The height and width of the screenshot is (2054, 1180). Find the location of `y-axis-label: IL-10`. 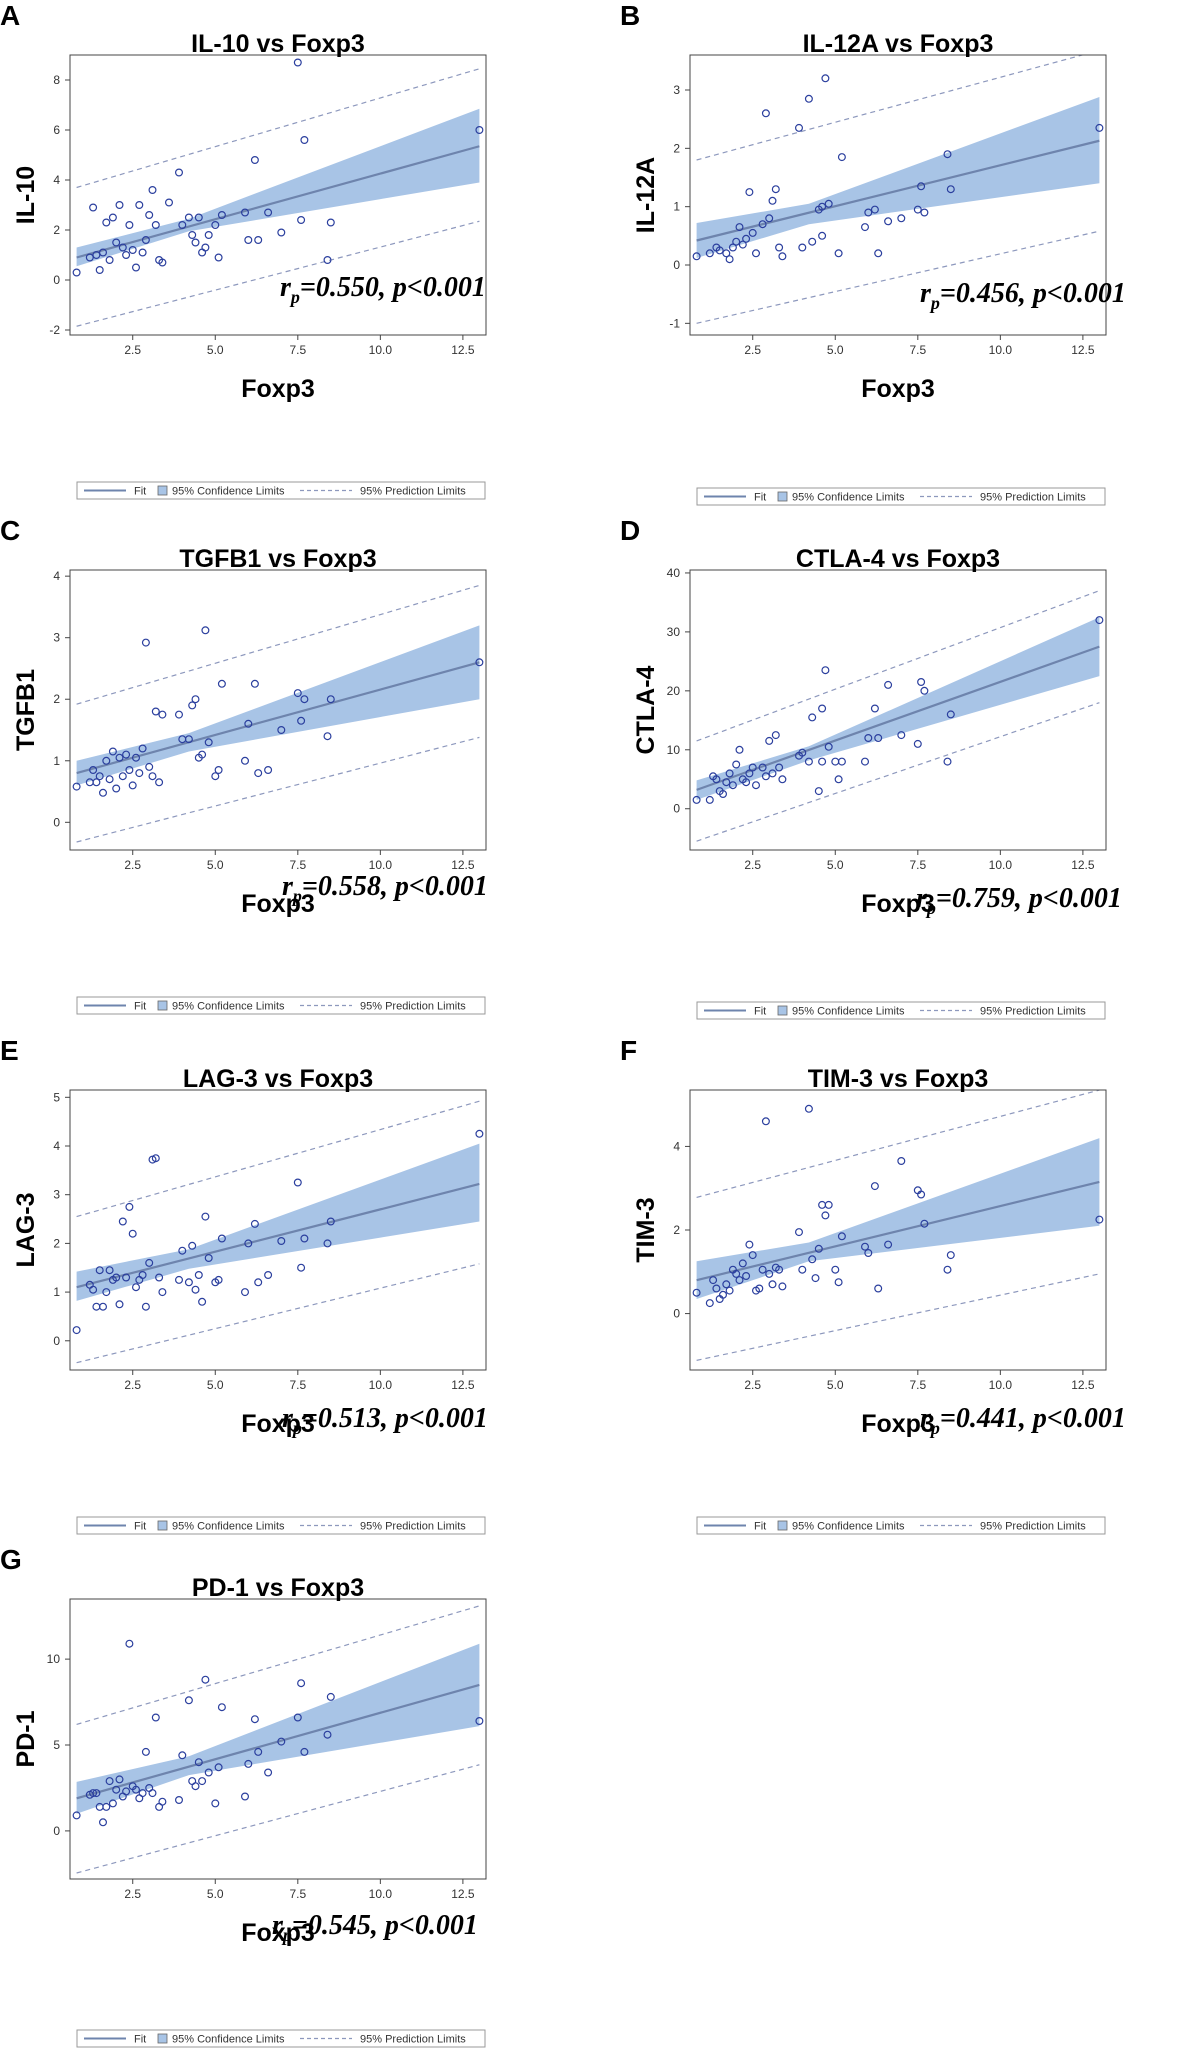

y-axis-label: IL-10 is located at coordinates (26, 195).